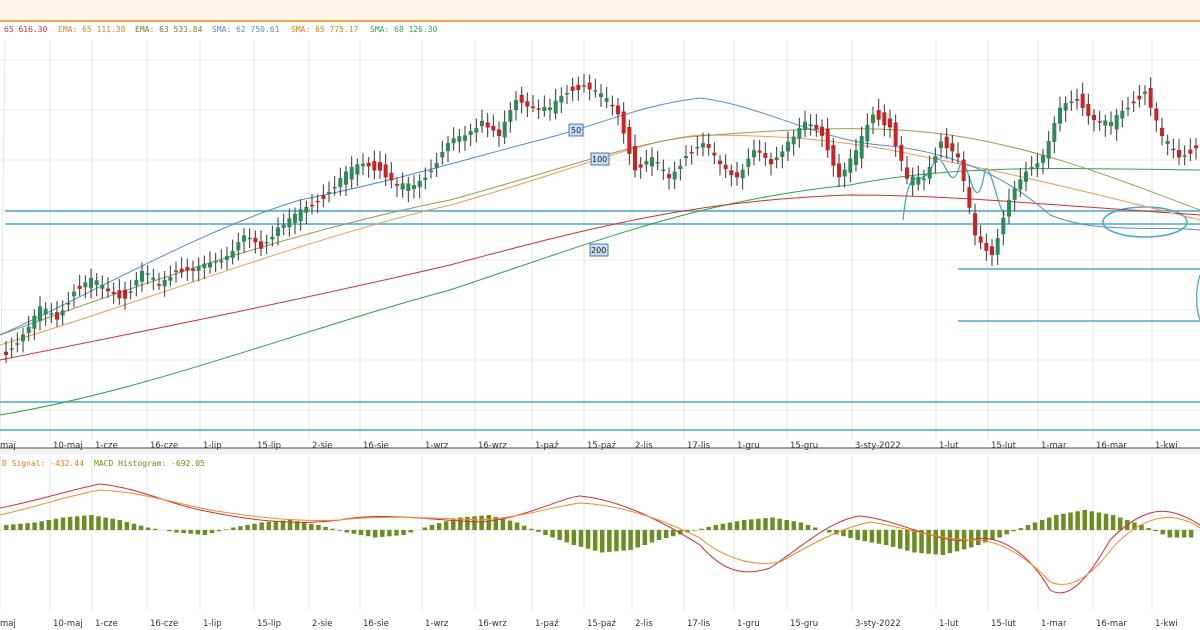 The width and height of the screenshot is (1200, 630). What do you see at coordinates (576, 130) in the screenshot?
I see `ma-tag-50: 50` at bounding box center [576, 130].